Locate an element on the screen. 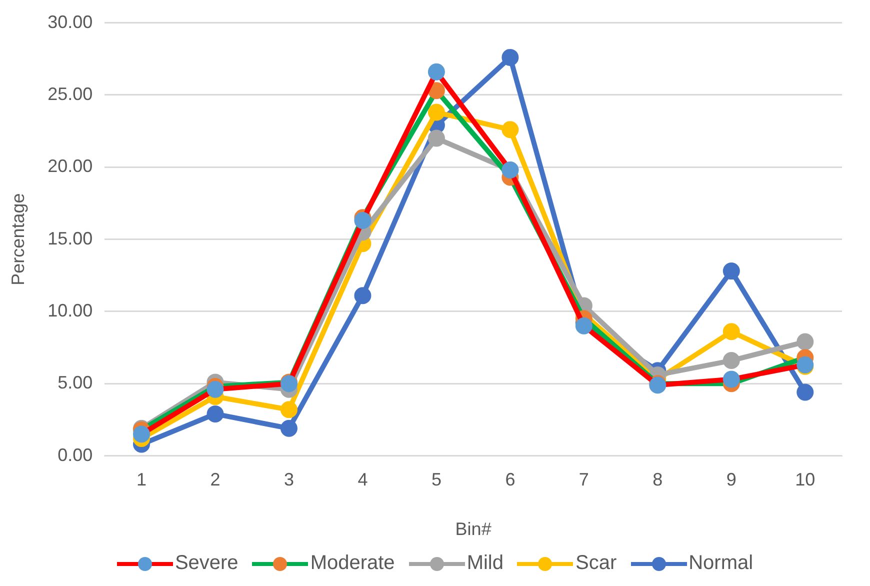 The width and height of the screenshot is (870, 586). y-tick-label: 30.00 is located at coordinates (70, 22).